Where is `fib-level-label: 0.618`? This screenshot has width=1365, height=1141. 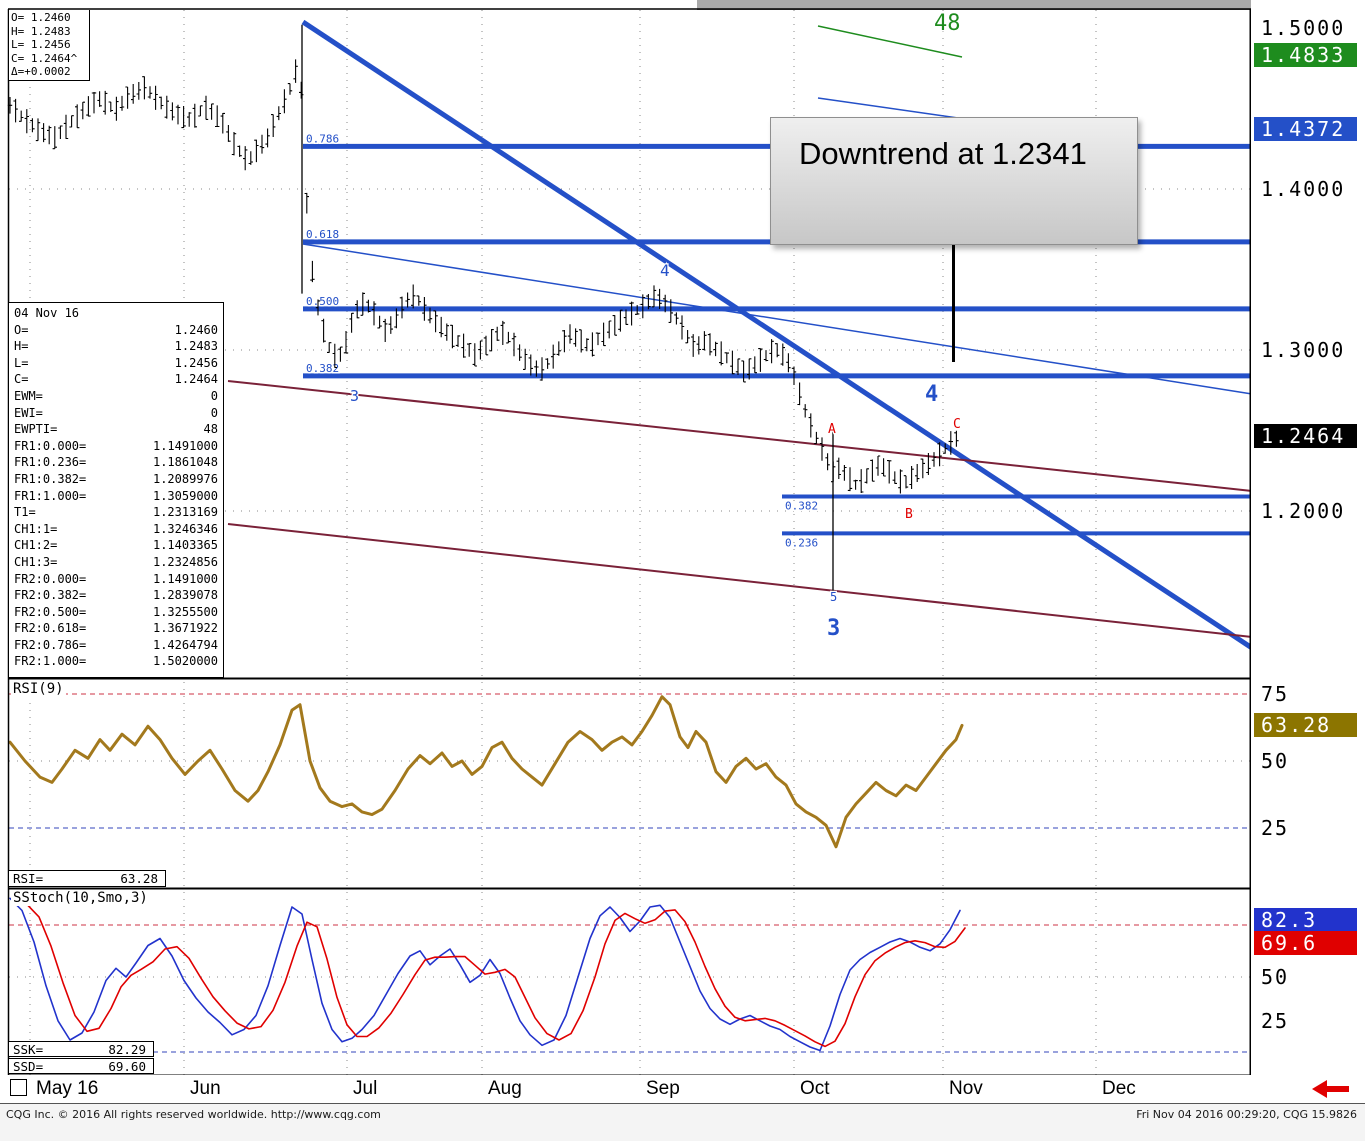
fib-level-label: 0.618 is located at coordinates (322, 234).